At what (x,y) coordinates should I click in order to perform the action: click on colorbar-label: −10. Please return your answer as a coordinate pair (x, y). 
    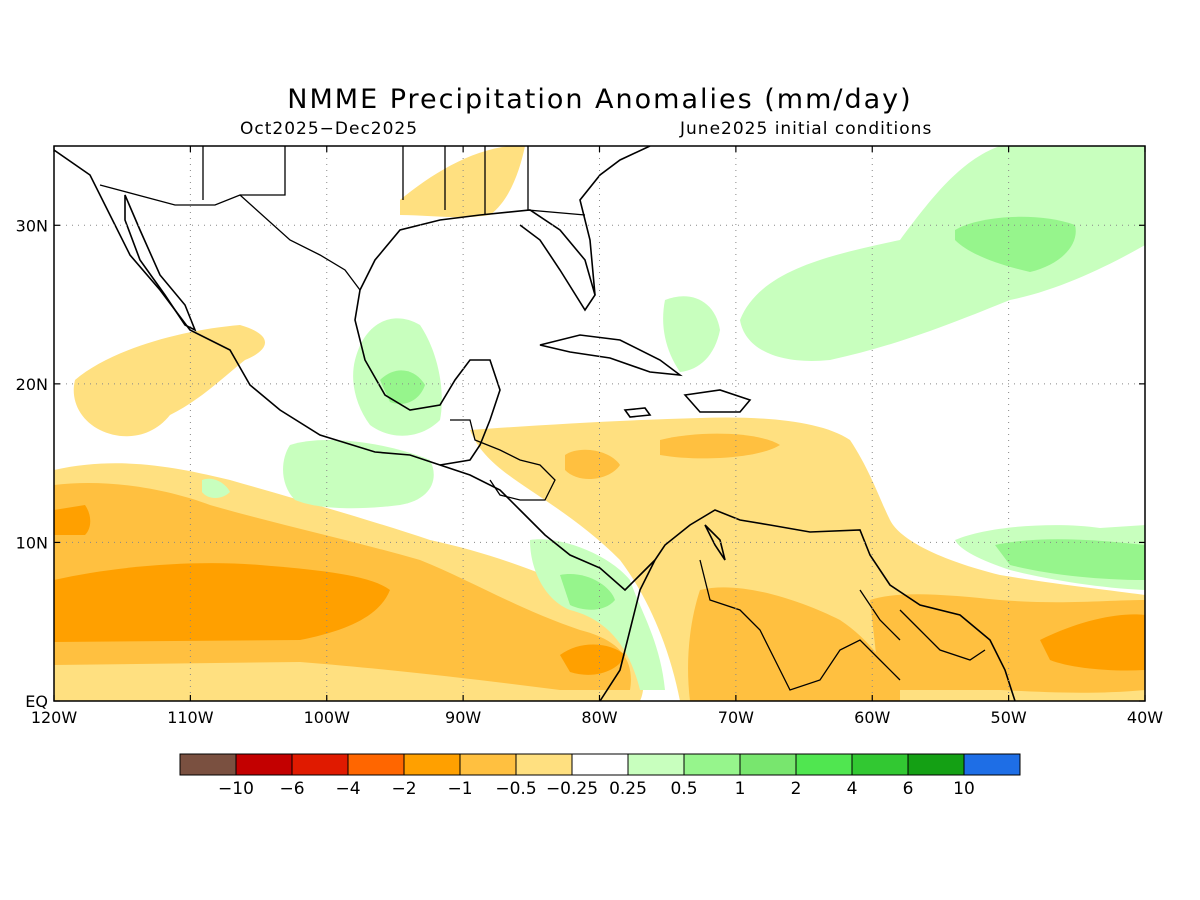
    Looking at the image, I should click on (236, 789).